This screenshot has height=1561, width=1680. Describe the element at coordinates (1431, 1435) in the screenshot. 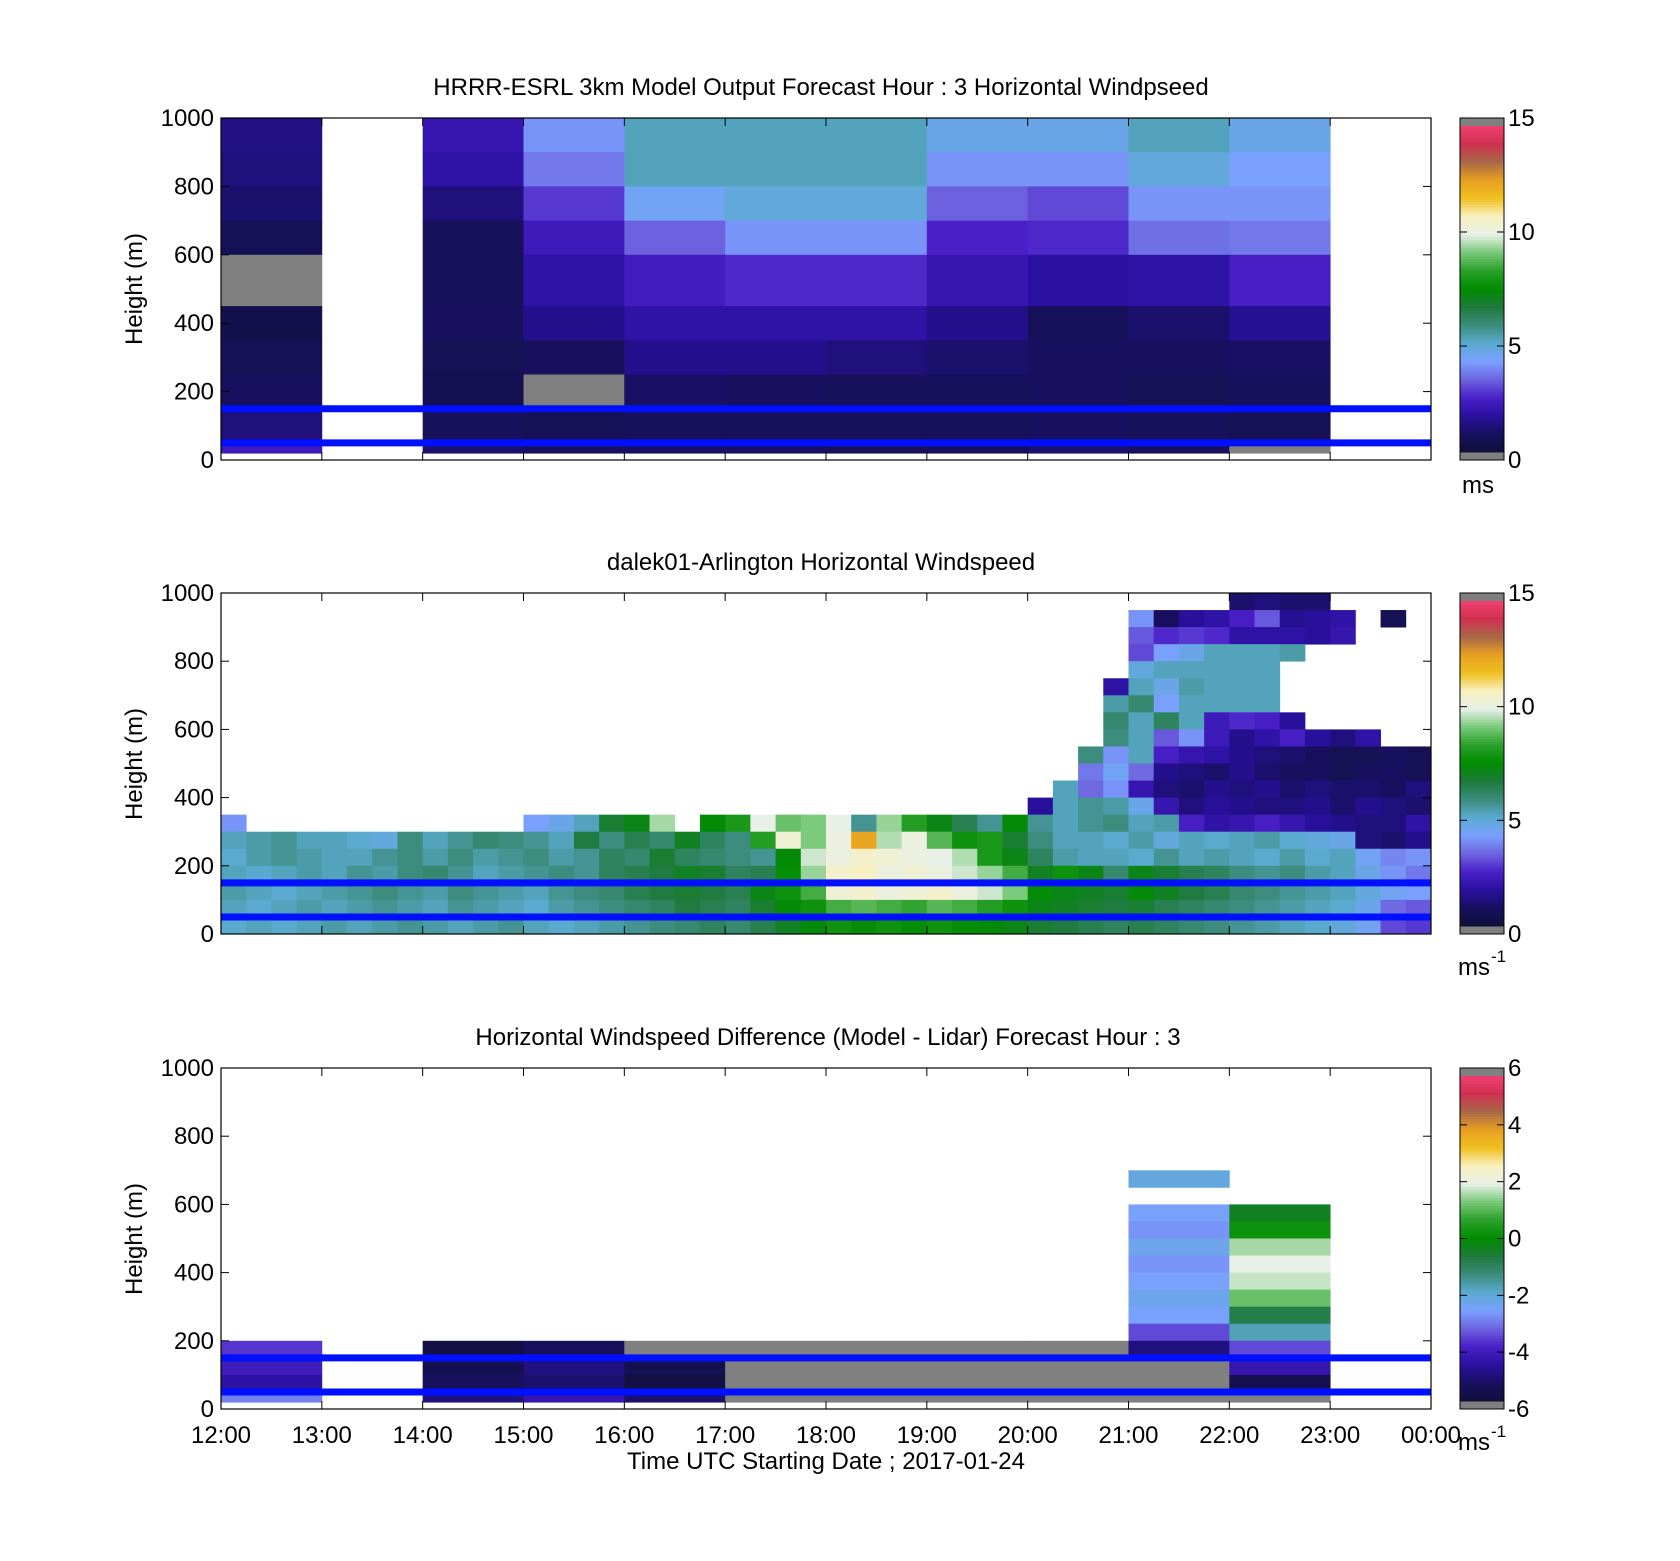

I see `x-tick-label: 00:00` at that location.